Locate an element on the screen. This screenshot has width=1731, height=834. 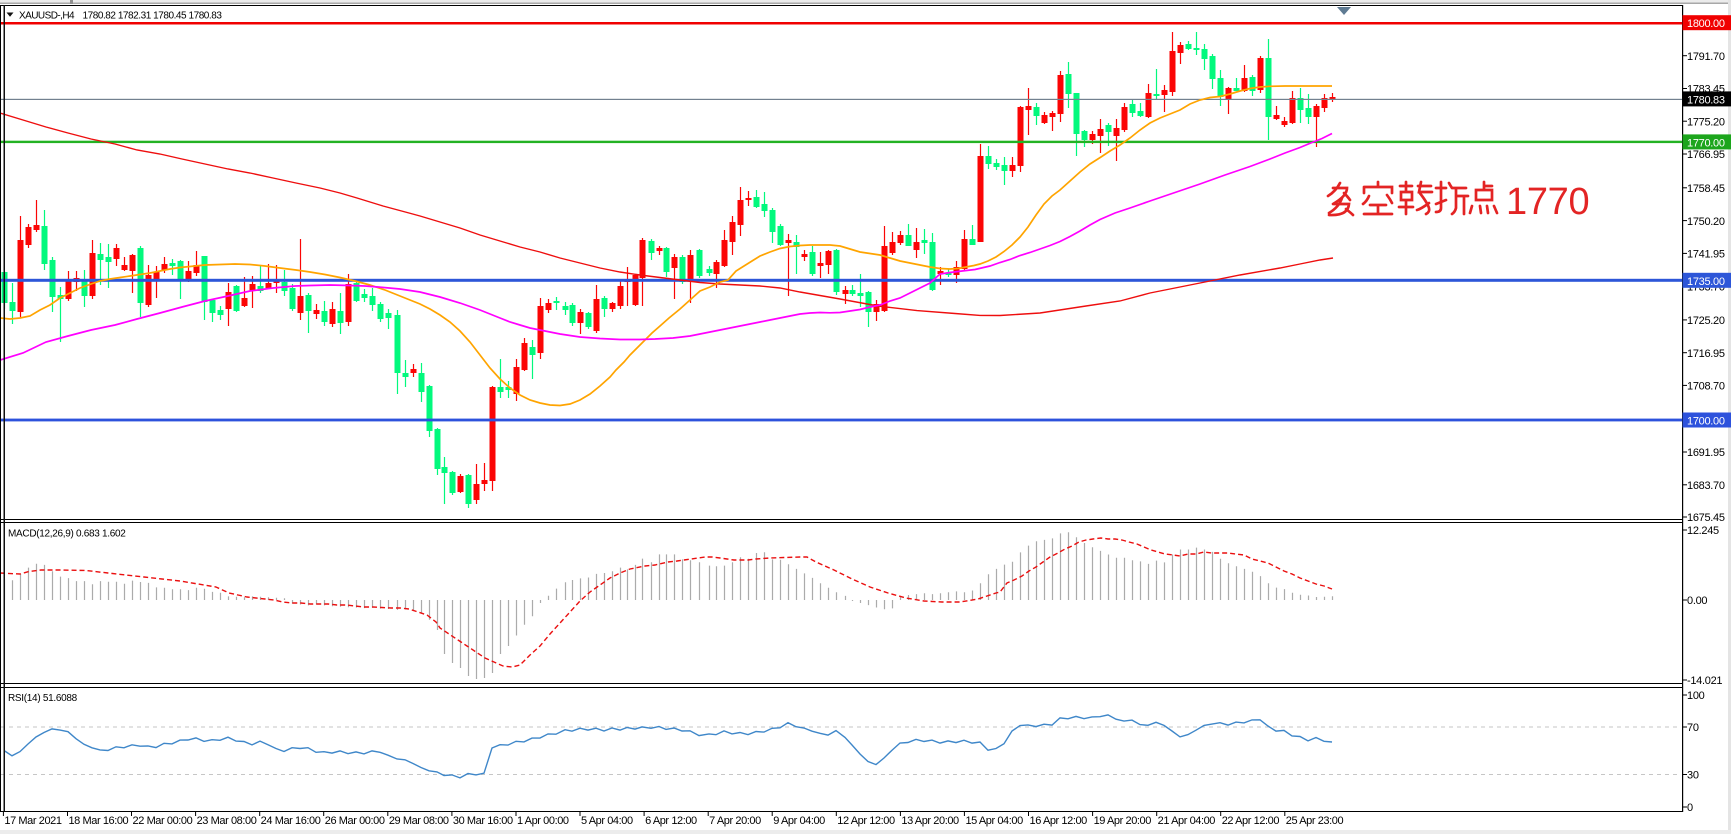
svg-text: 22 Mar 00:00 is located at coordinates (163, 821).